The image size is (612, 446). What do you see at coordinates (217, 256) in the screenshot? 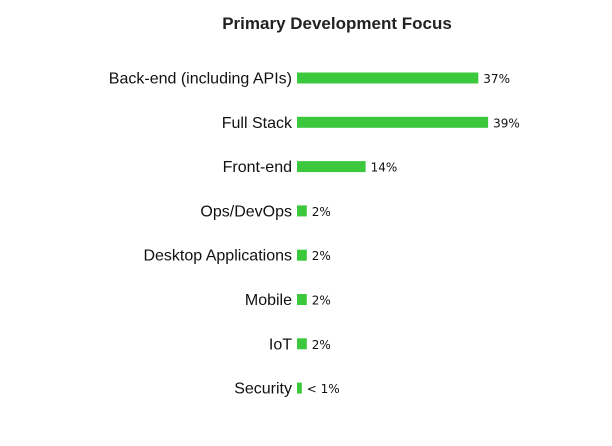
I see `category-label: Desktop Applications` at bounding box center [217, 256].